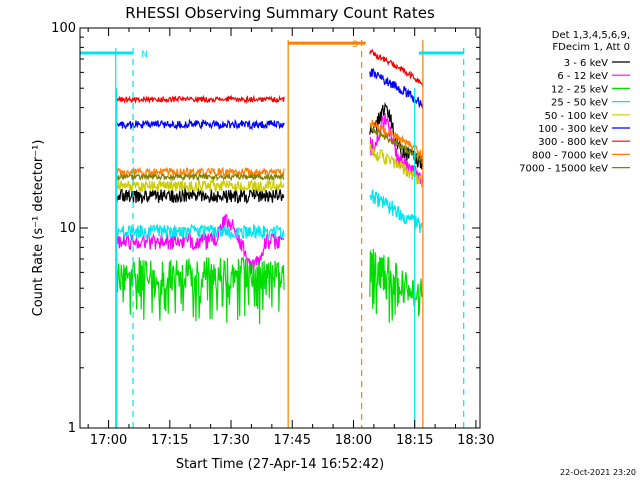  I want to click on x-tick-label: 17:00, so click(108, 440).